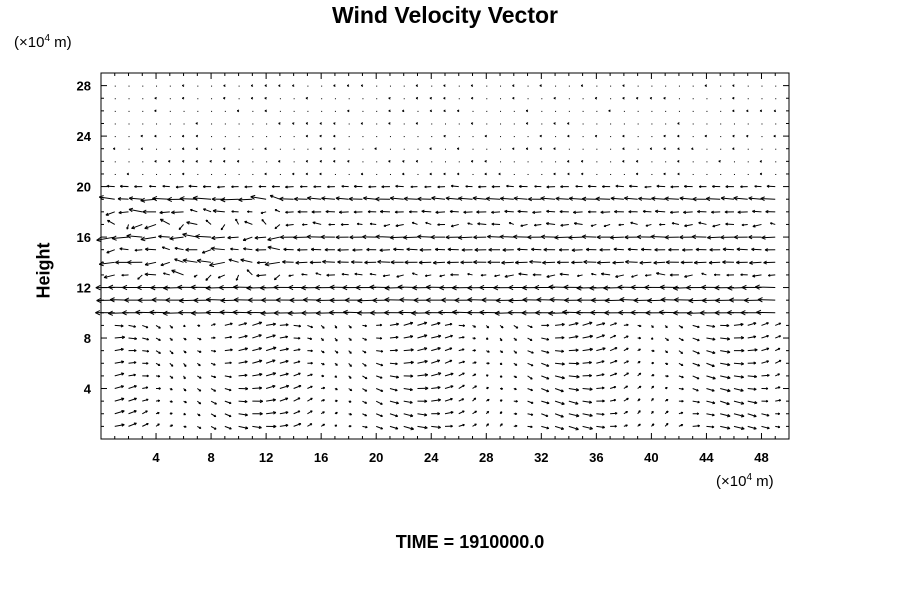  Describe the element at coordinates (87, 338) in the screenshot. I see `y-tick-label: 8` at that location.